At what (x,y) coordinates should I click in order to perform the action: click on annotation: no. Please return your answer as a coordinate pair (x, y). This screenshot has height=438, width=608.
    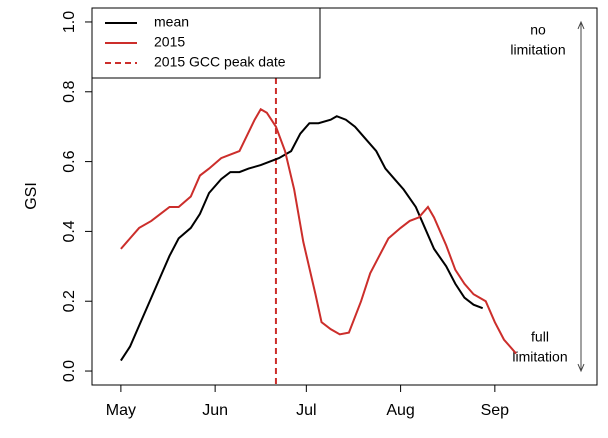
    Looking at the image, I should click on (538, 30).